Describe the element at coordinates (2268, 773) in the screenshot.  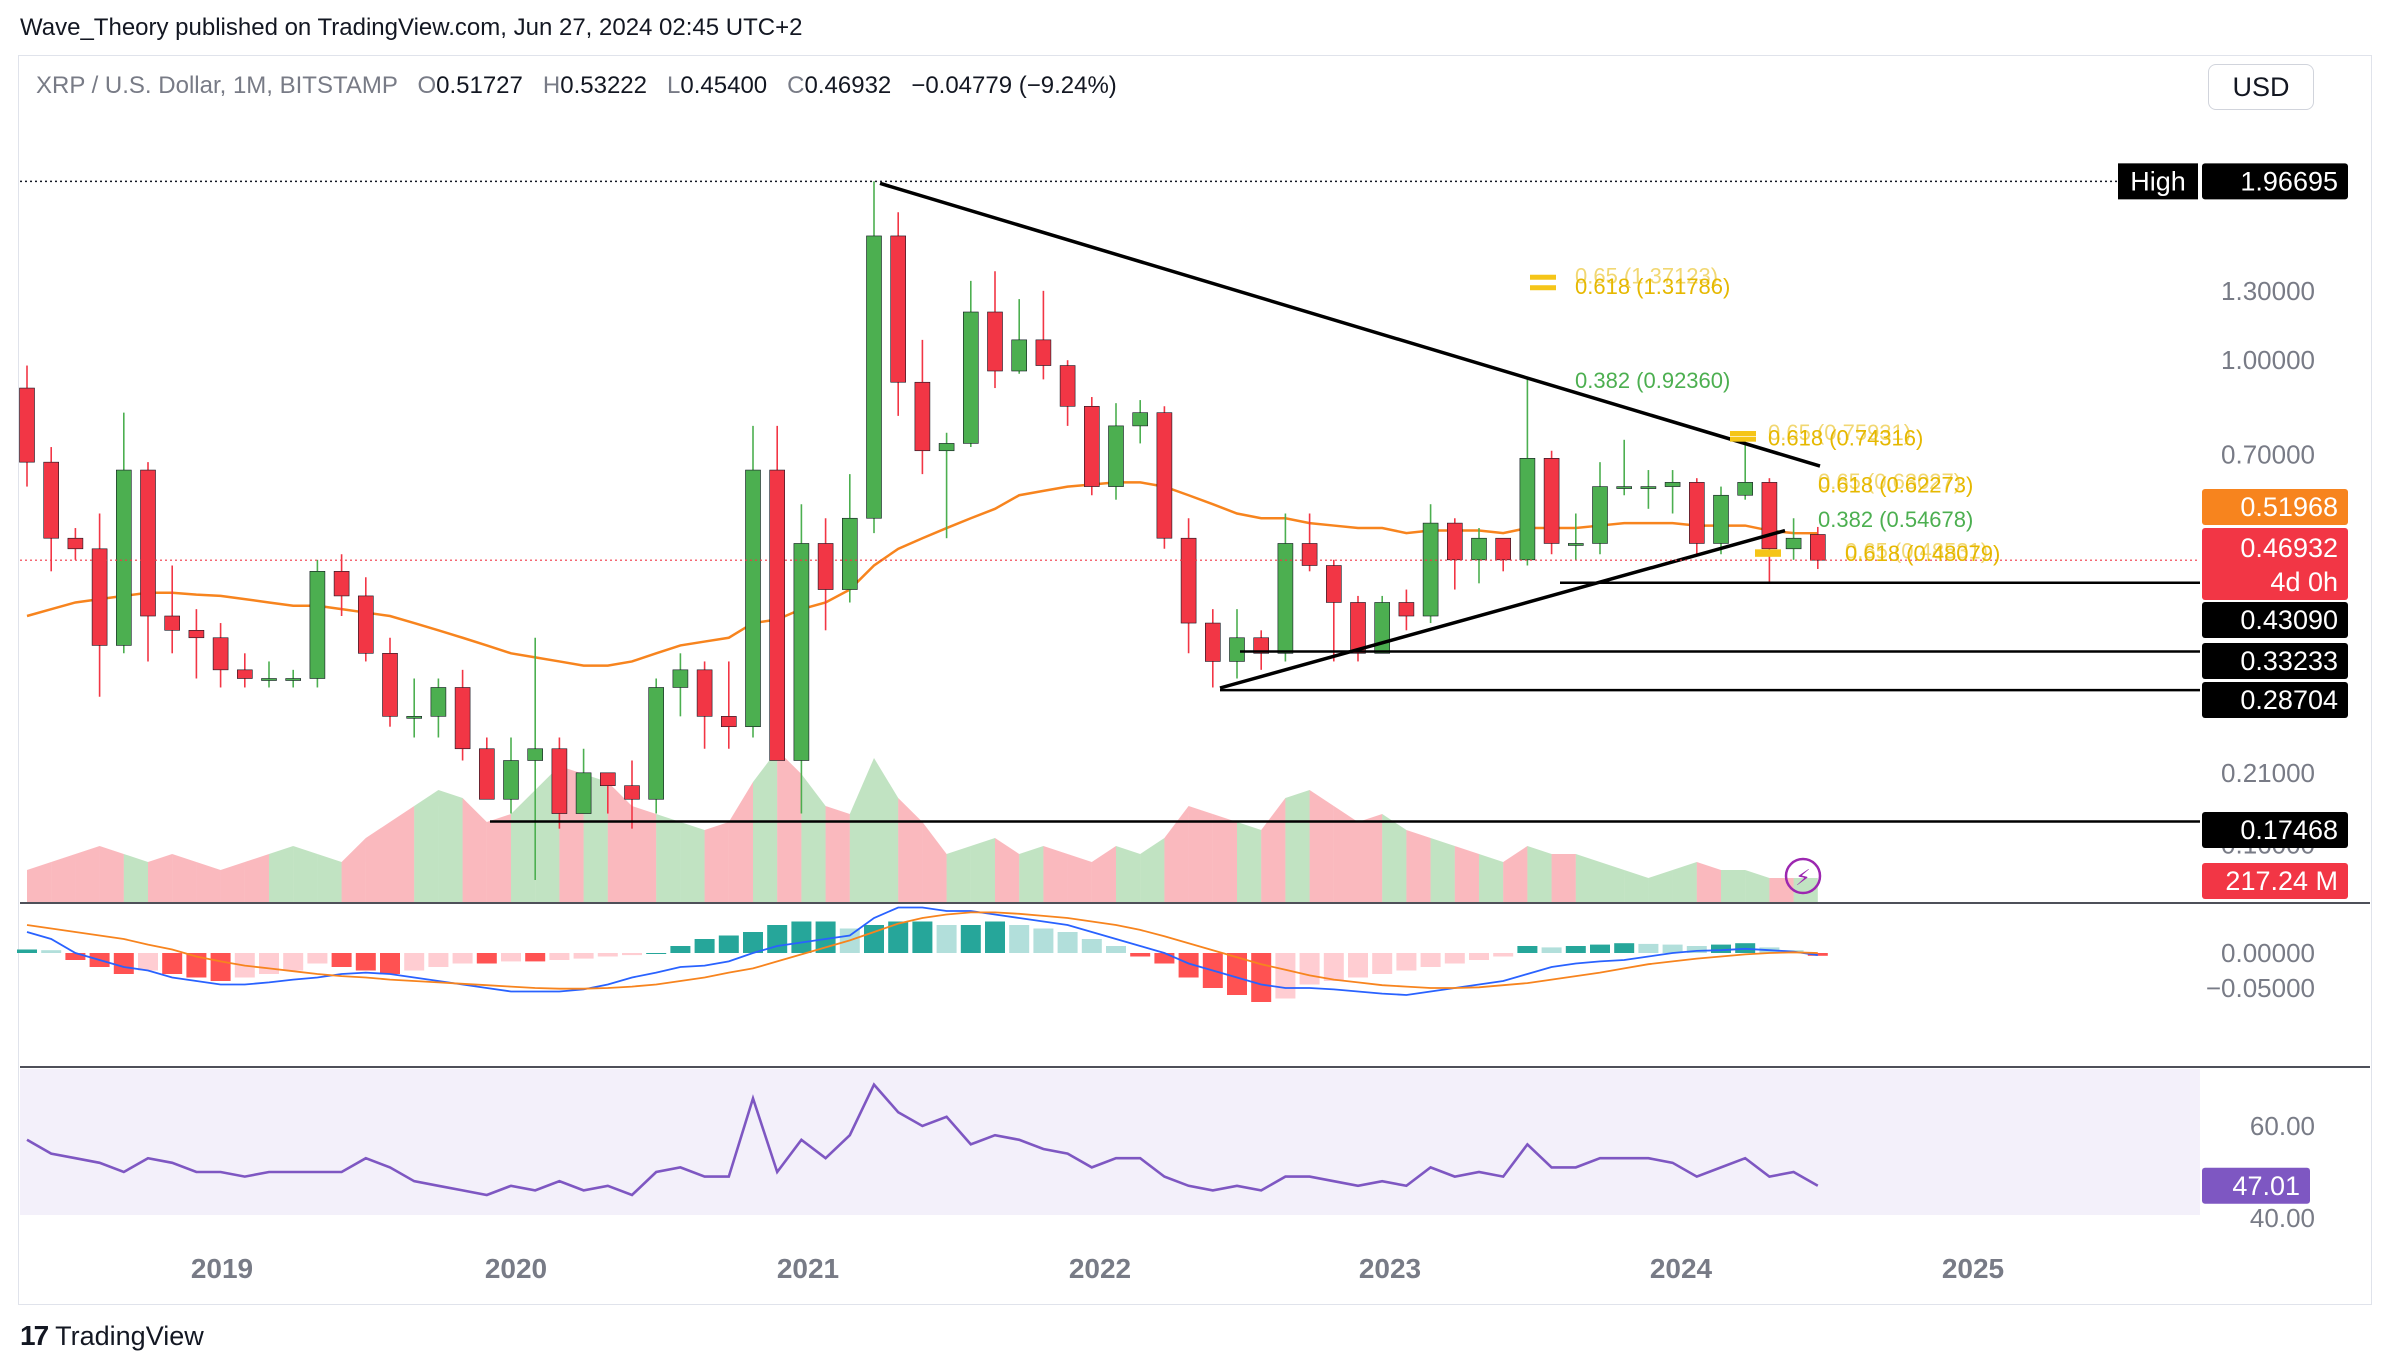
I see `price-axis-tick: 0.21000` at that location.